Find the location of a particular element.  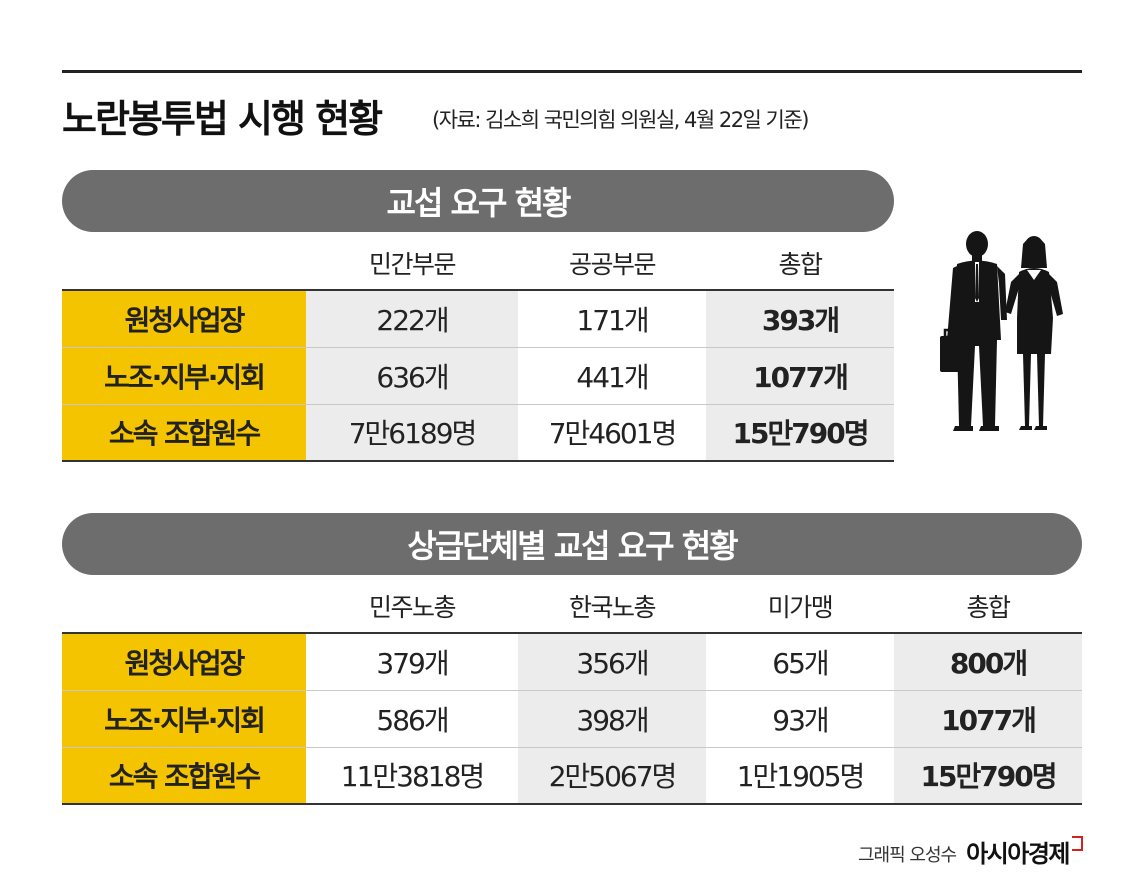

table-row: 원청사업장 222개 171개 393개 is located at coordinates (478, 318).